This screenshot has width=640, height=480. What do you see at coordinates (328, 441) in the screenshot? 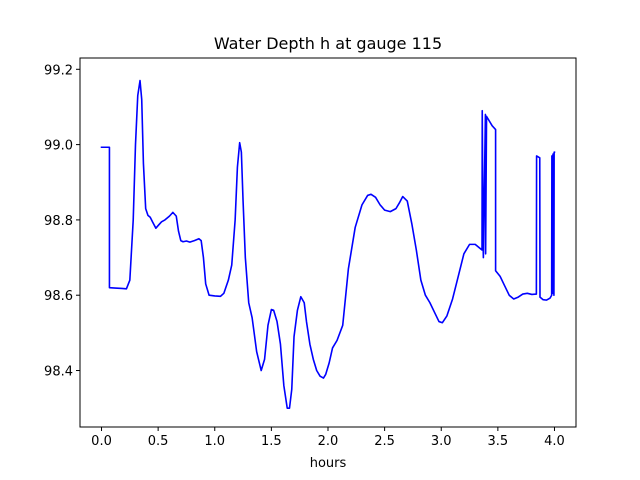
I see `x-tick-label: 2.0` at bounding box center [328, 441].